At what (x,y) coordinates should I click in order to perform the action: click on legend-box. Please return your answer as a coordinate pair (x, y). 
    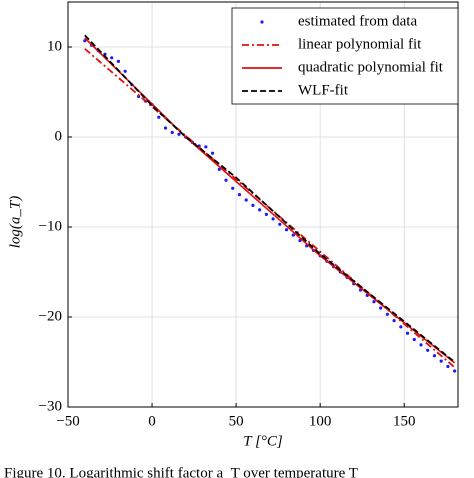
    Looking at the image, I should click on (345, 56).